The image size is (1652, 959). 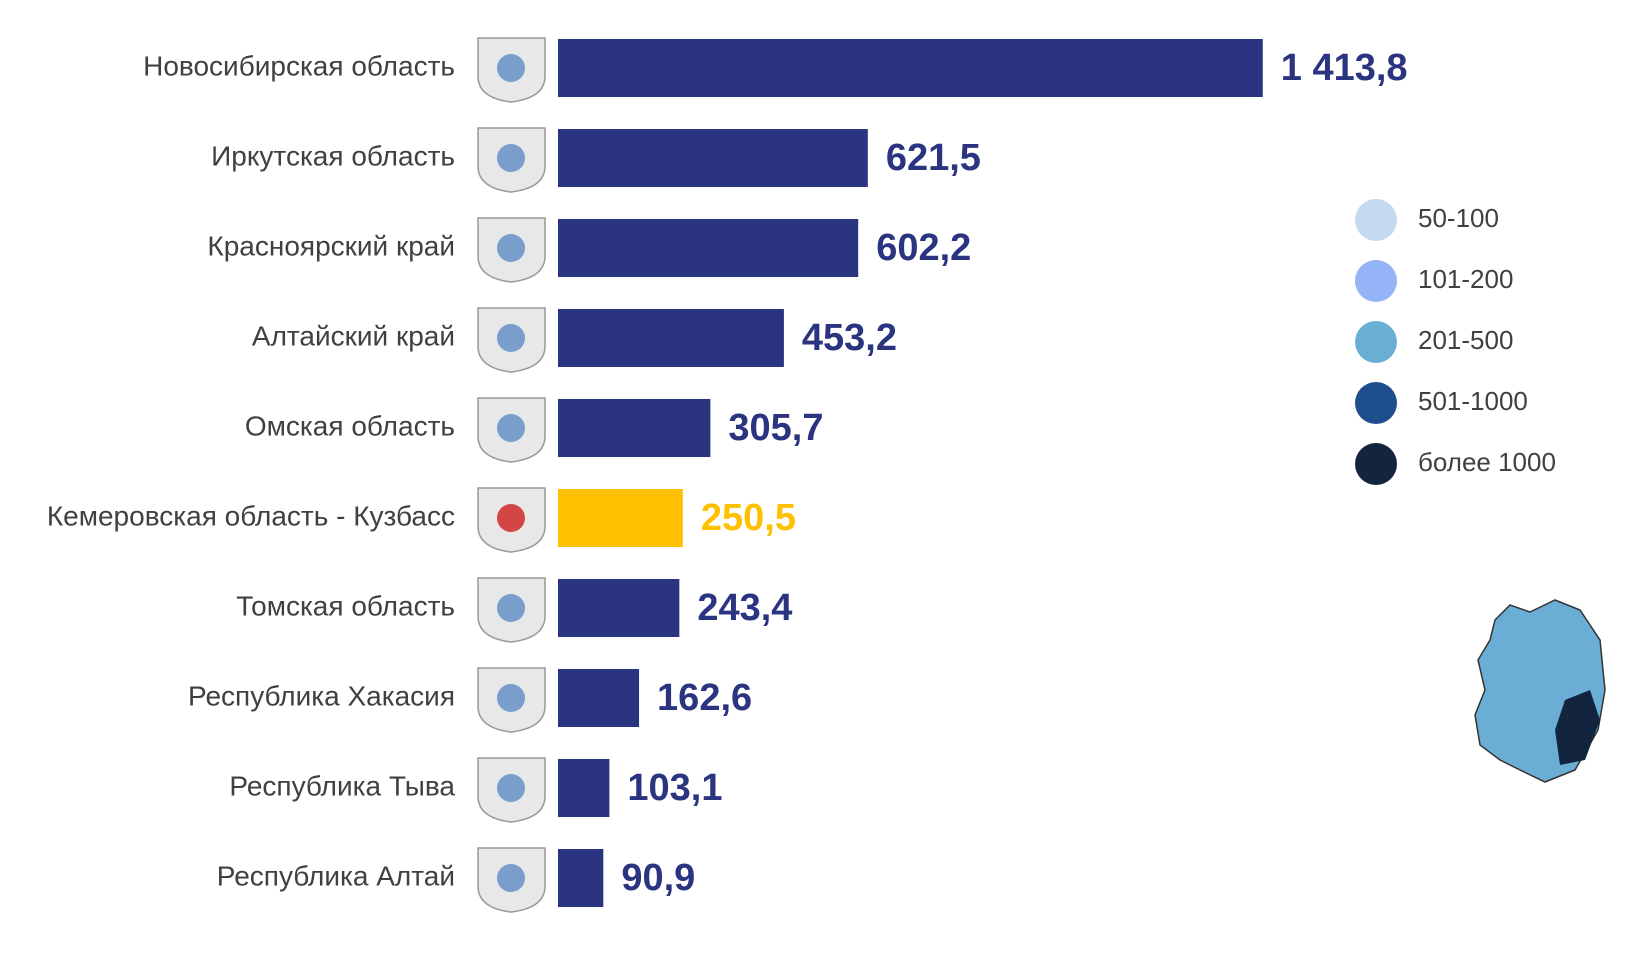 I want to click on value-label: 621,5, so click(x=933, y=158).